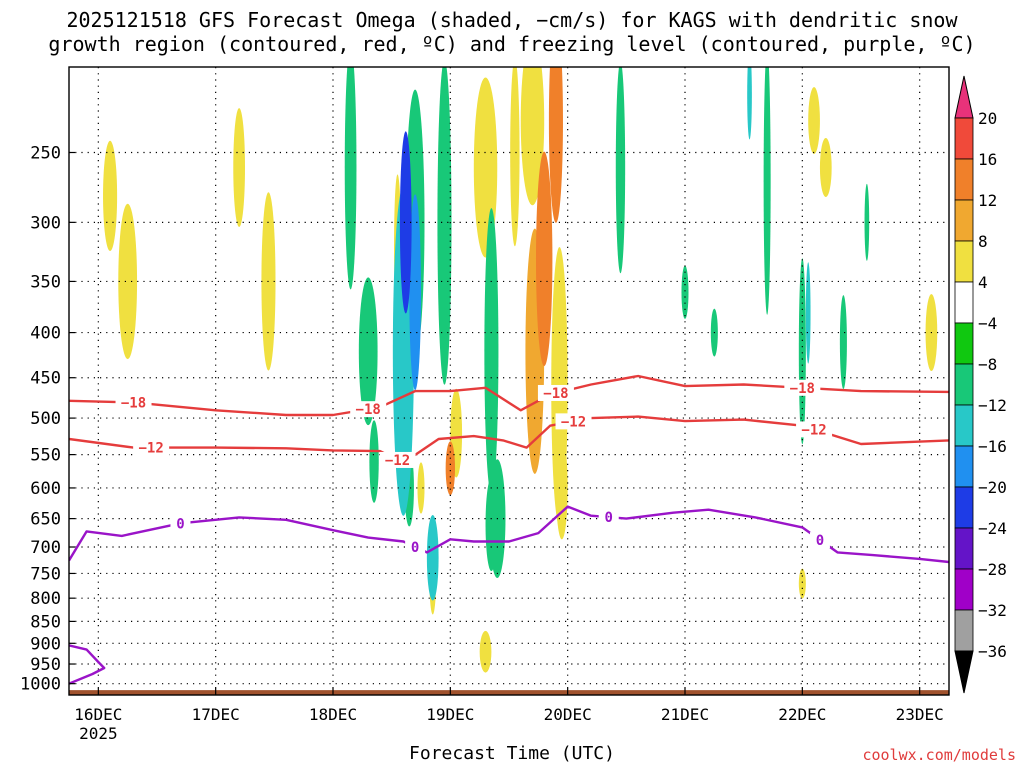 The height and width of the screenshot is (768, 1024). What do you see at coordinates (45, 520) in the screenshot?
I see `y-tick-label-650: 650` at bounding box center [45, 520].